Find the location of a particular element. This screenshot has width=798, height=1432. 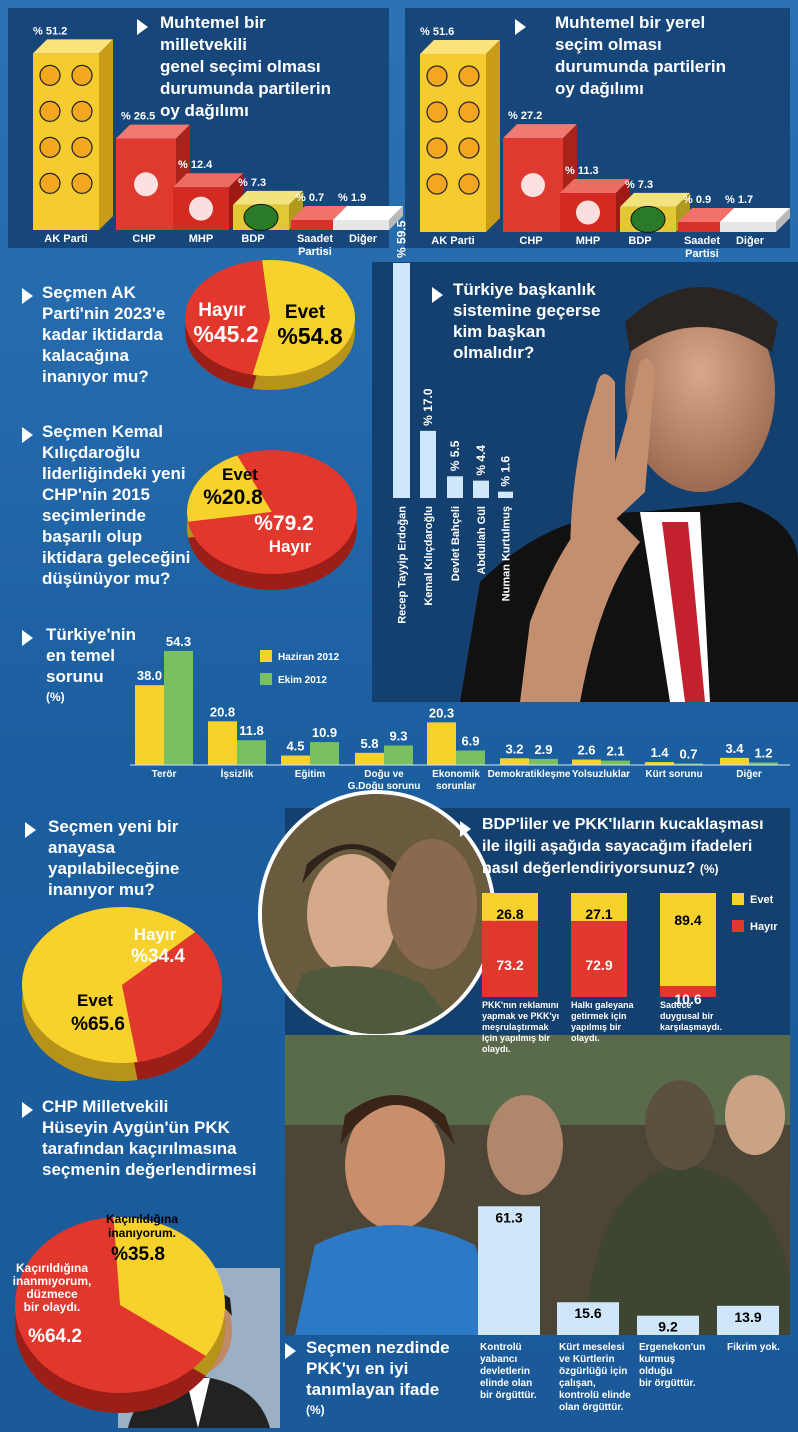

pie-label: inanmıyorum, is located at coordinates (52, 1281).